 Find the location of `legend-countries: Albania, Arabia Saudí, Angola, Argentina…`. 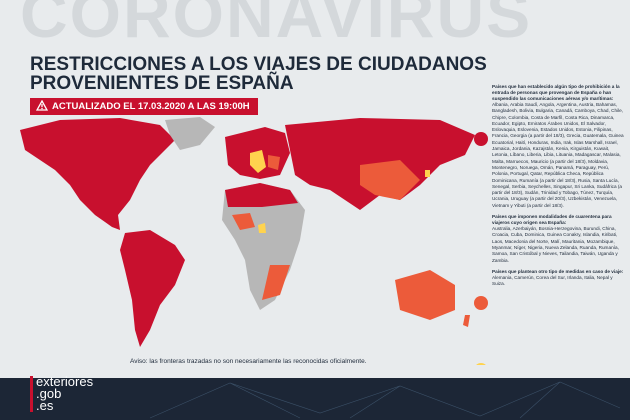

legend-countries: Albania, Arabia Saudí, Angola, Argentina… is located at coordinates (558, 155).